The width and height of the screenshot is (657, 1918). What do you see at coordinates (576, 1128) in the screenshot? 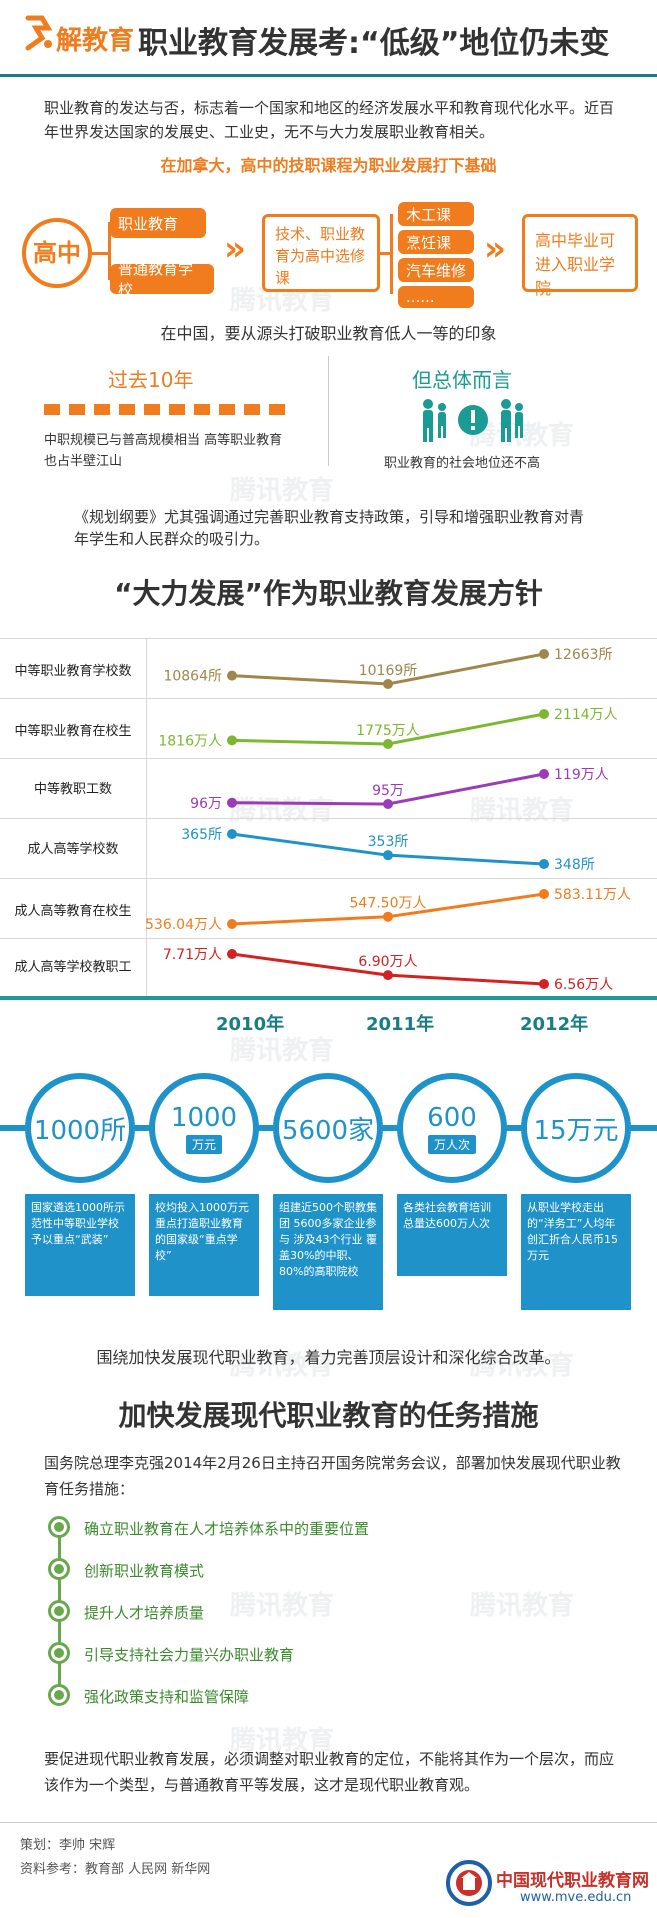
I see `stat-ring: 15万元` at bounding box center [576, 1128].